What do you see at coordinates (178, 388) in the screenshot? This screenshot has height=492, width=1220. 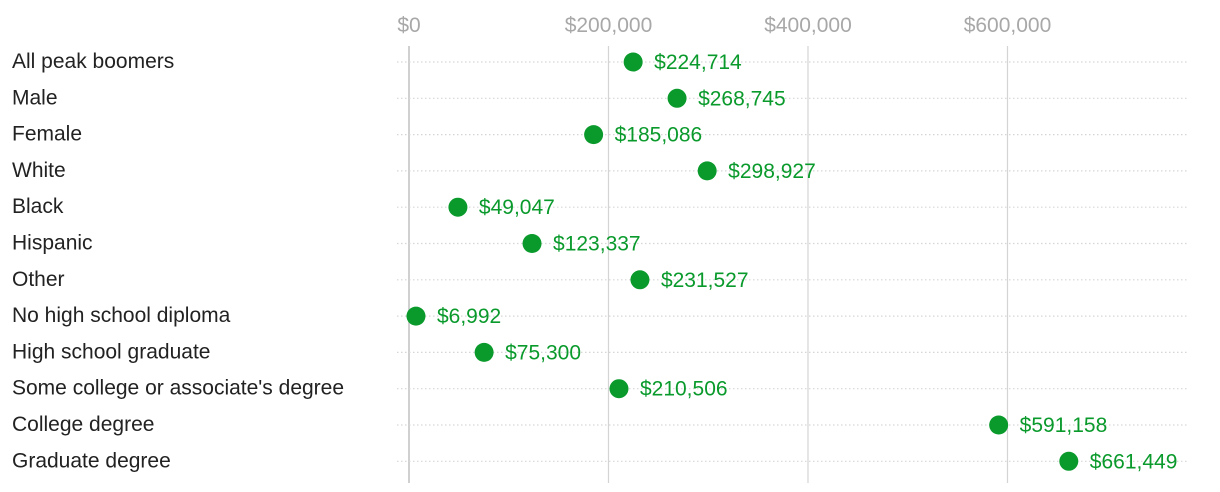 I see `category-label: Some college or associate's degree` at bounding box center [178, 388].